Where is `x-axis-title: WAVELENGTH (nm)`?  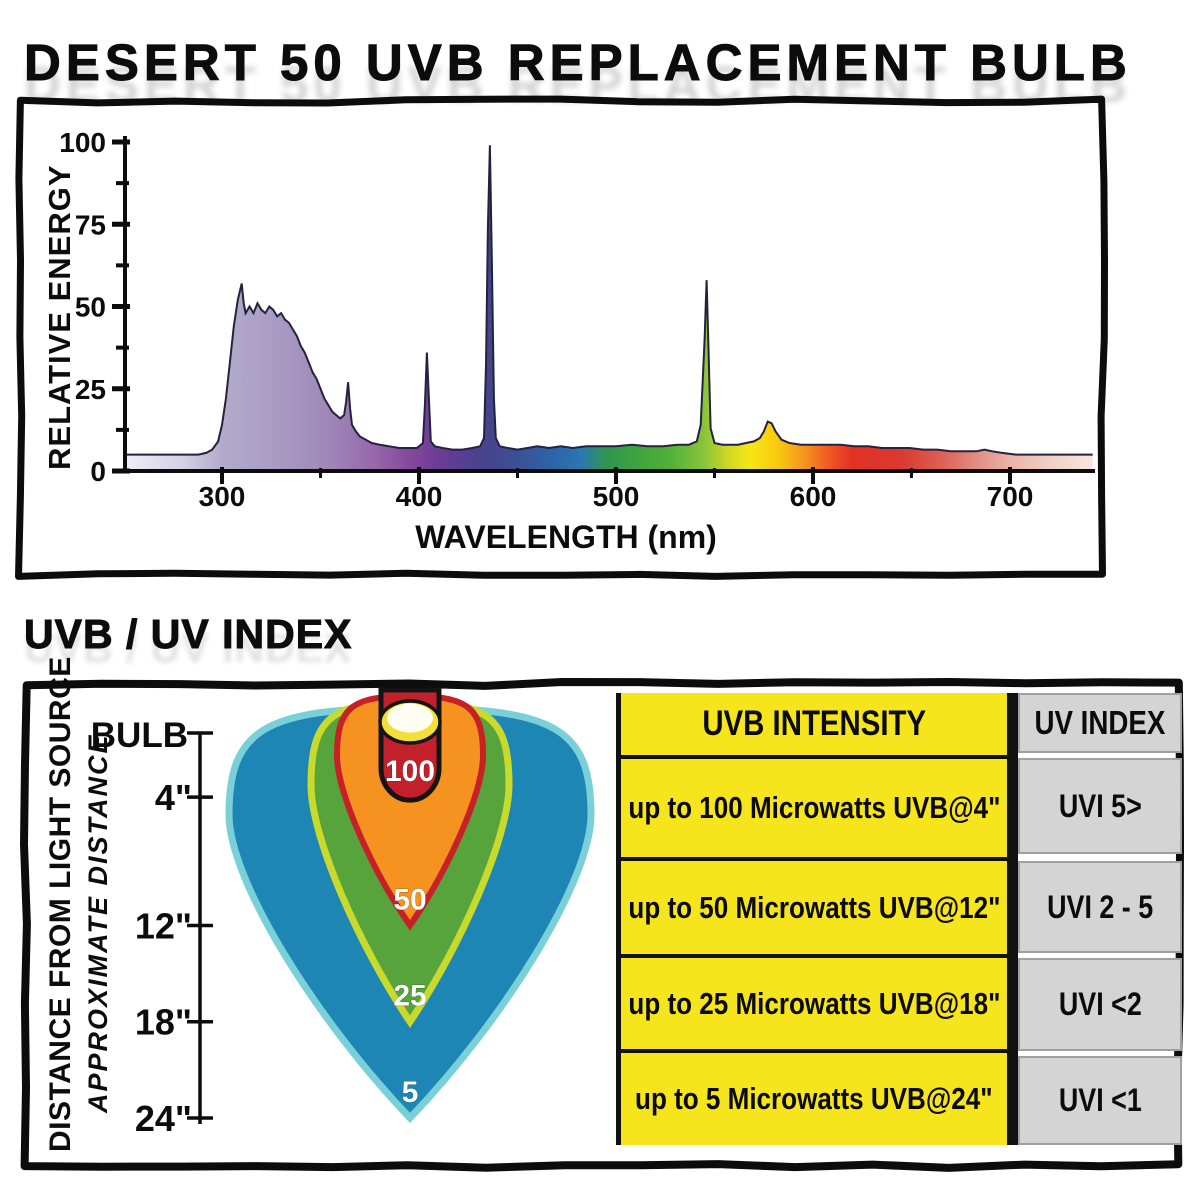
x-axis-title: WAVELENGTH (nm) is located at coordinates (566, 537).